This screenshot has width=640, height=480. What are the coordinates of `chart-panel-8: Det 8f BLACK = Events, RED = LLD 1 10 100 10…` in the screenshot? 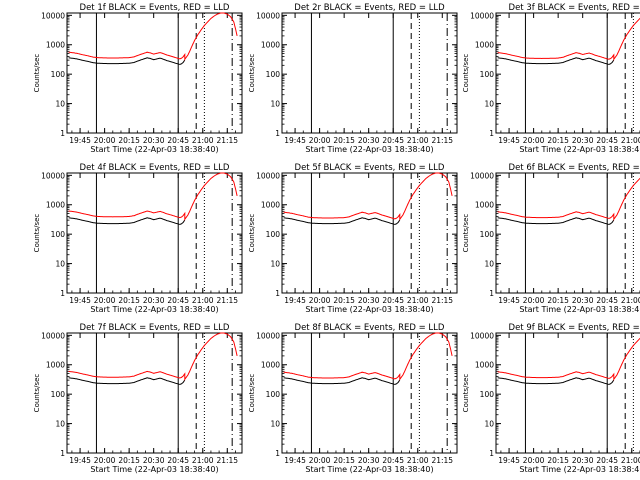 It's located at (353, 398).